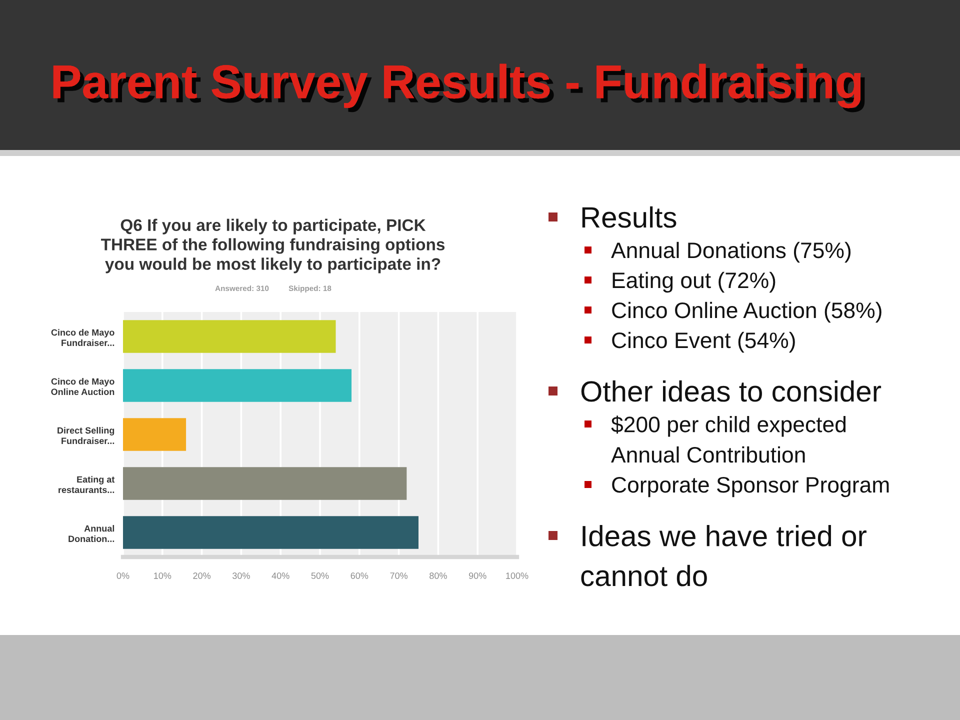  What do you see at coordinates (731, 391) in the screenshot?
I see `text: Other ideas to consider` at bounding box center [731, 391].